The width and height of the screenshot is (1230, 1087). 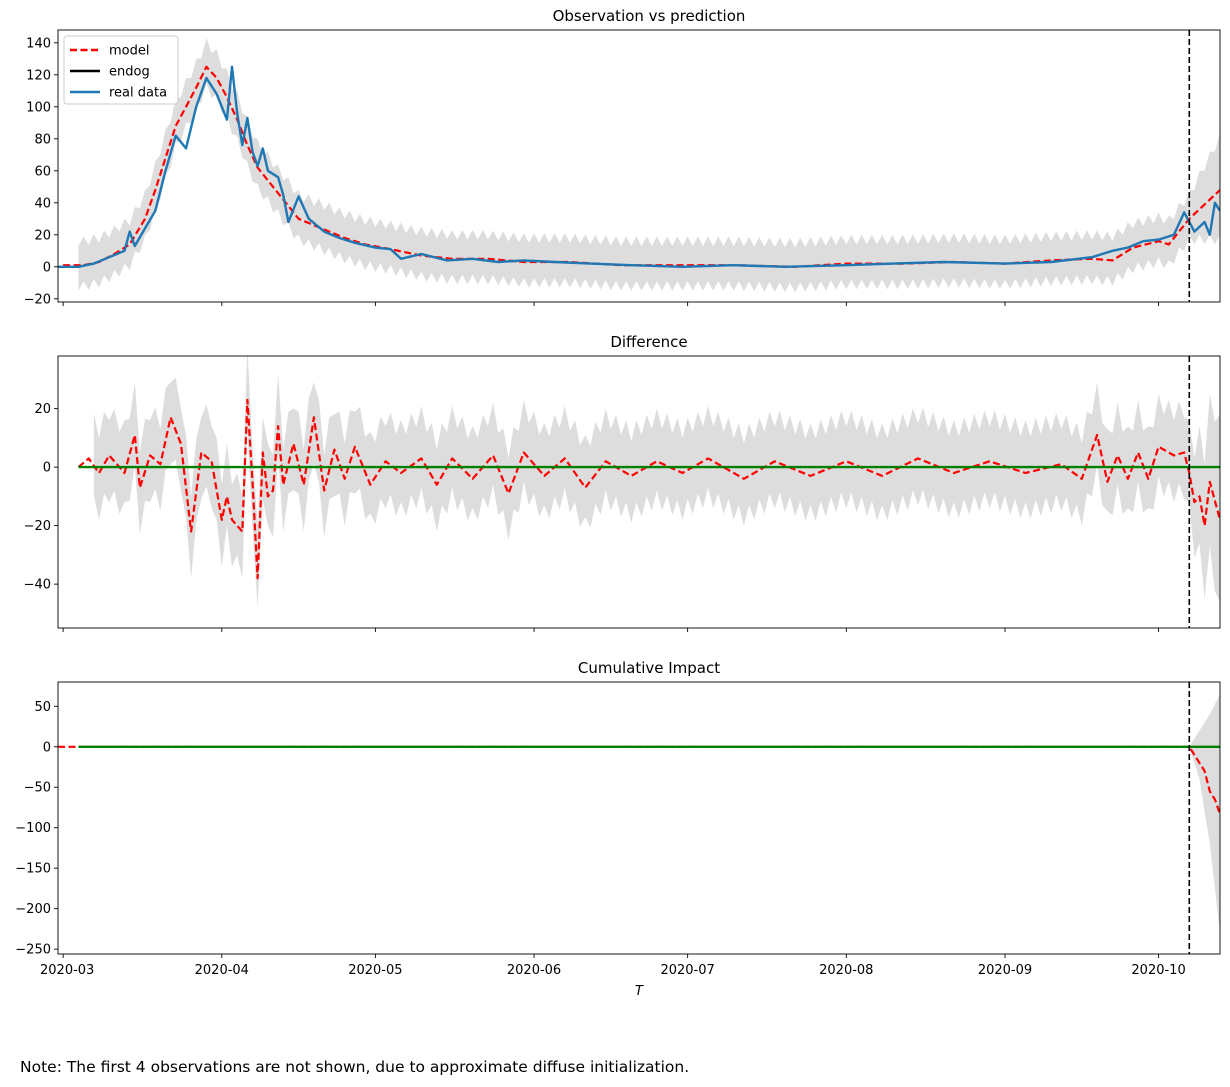 I want to click on y-tick-label: 40, so click(x=42, y=203).